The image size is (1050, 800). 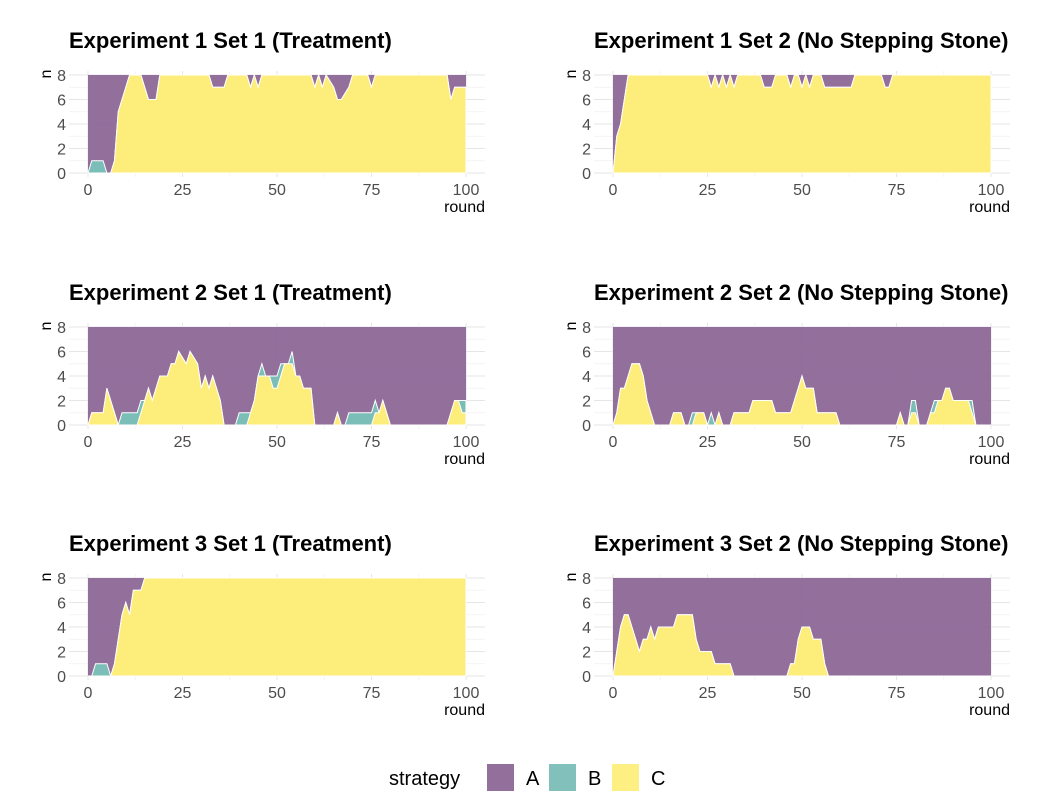 I want to click on legend-label-B: B, so click(x=594, y=779).